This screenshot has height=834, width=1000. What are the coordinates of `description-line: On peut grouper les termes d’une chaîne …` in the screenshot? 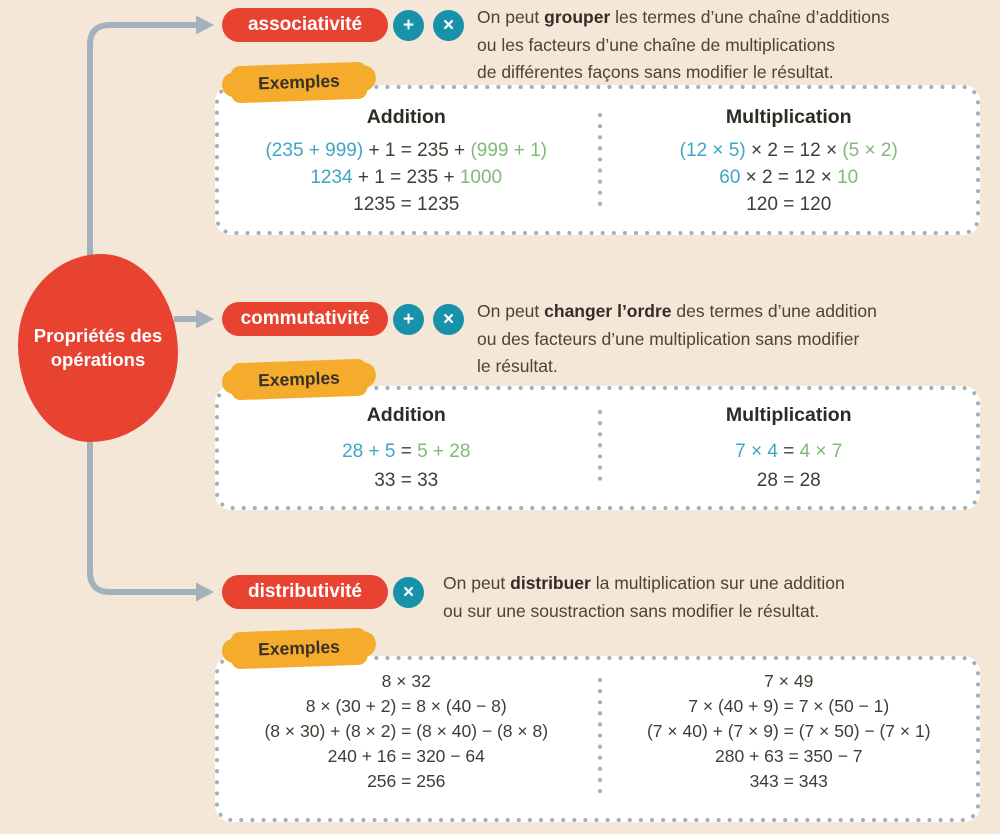 It's located at (683, 17).